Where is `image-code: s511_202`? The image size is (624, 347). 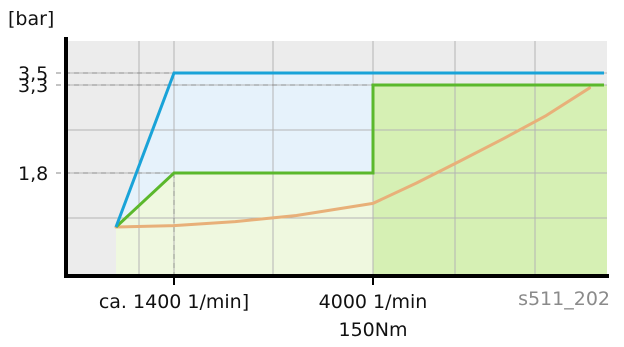 image-code: s511_202 is located at coordinates (564, 299).